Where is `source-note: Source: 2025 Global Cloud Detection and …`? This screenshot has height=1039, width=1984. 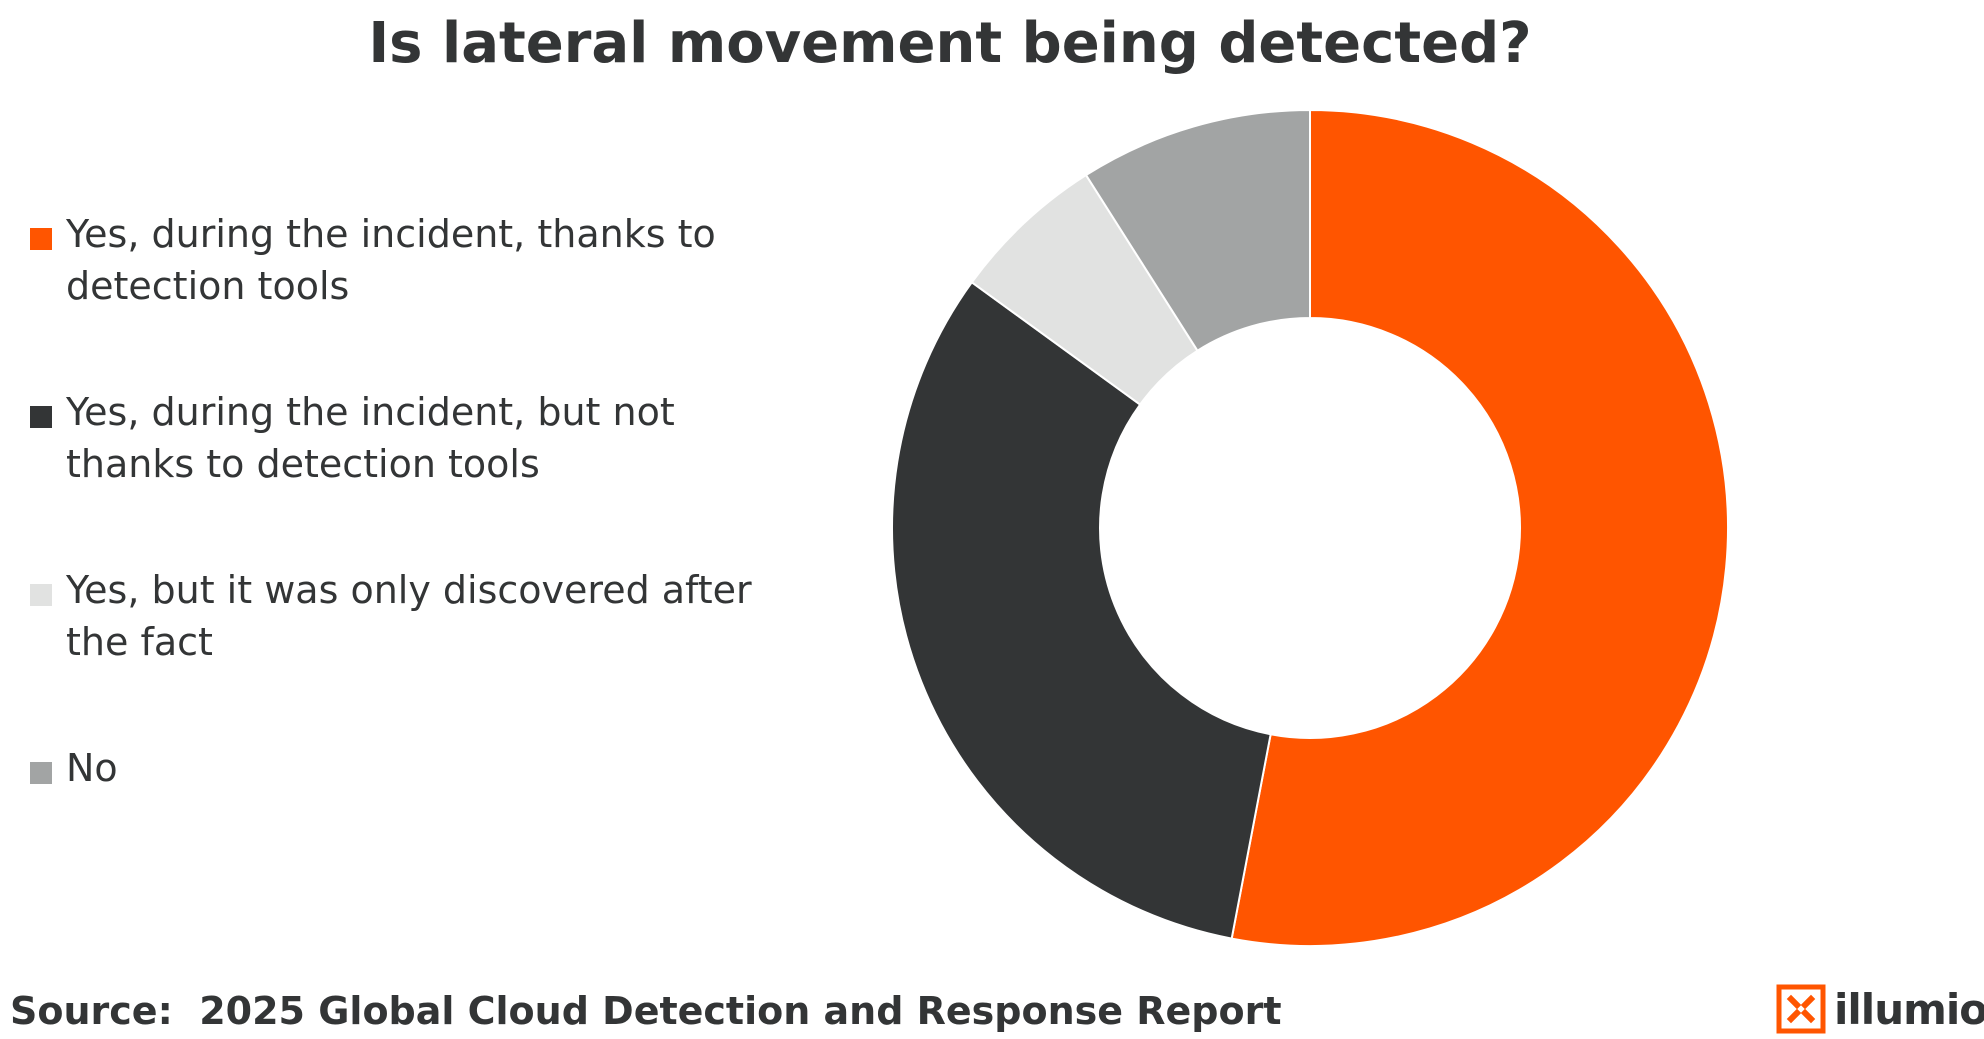 source-note: Source: 2025 Global Cloud Detection and … is located at coordinates (646, 1011).